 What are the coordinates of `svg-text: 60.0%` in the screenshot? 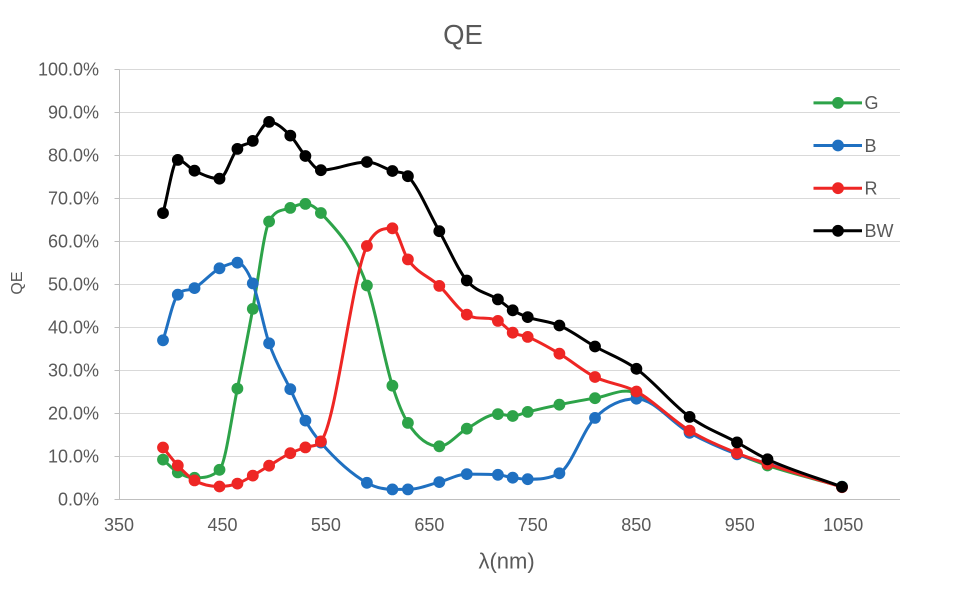 It's located at (73, 242).